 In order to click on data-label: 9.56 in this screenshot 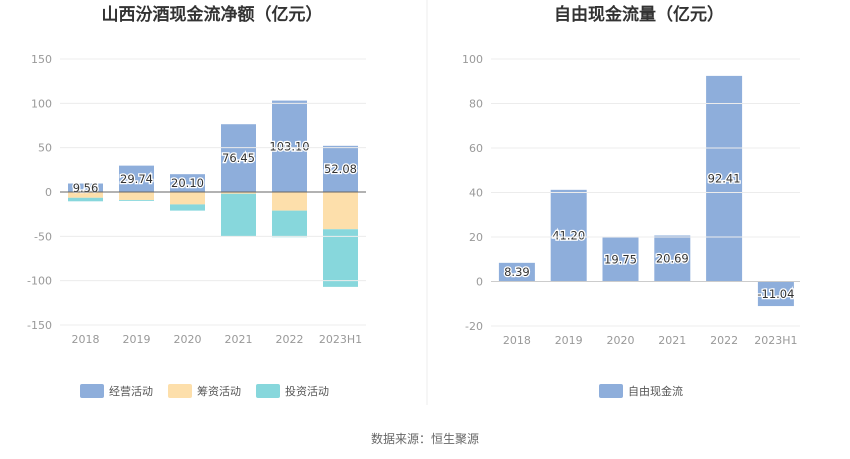, I will do `click(86, 188)`.